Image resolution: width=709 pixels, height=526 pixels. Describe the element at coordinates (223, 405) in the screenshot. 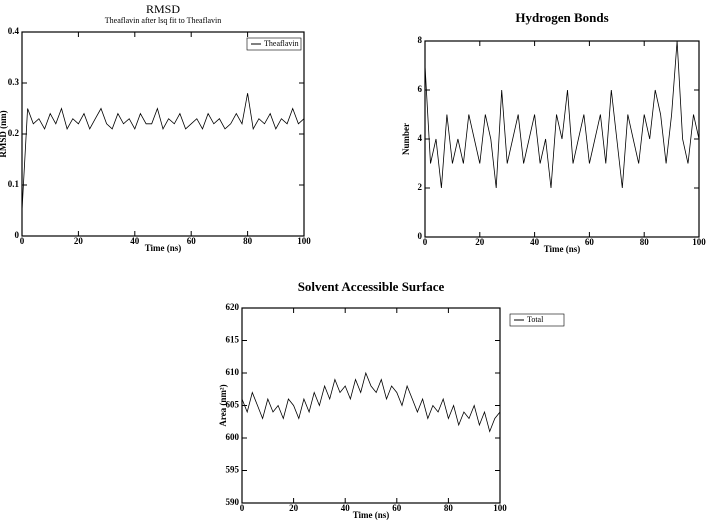

I see `y-axis-label: Area (nm²)` at that location.